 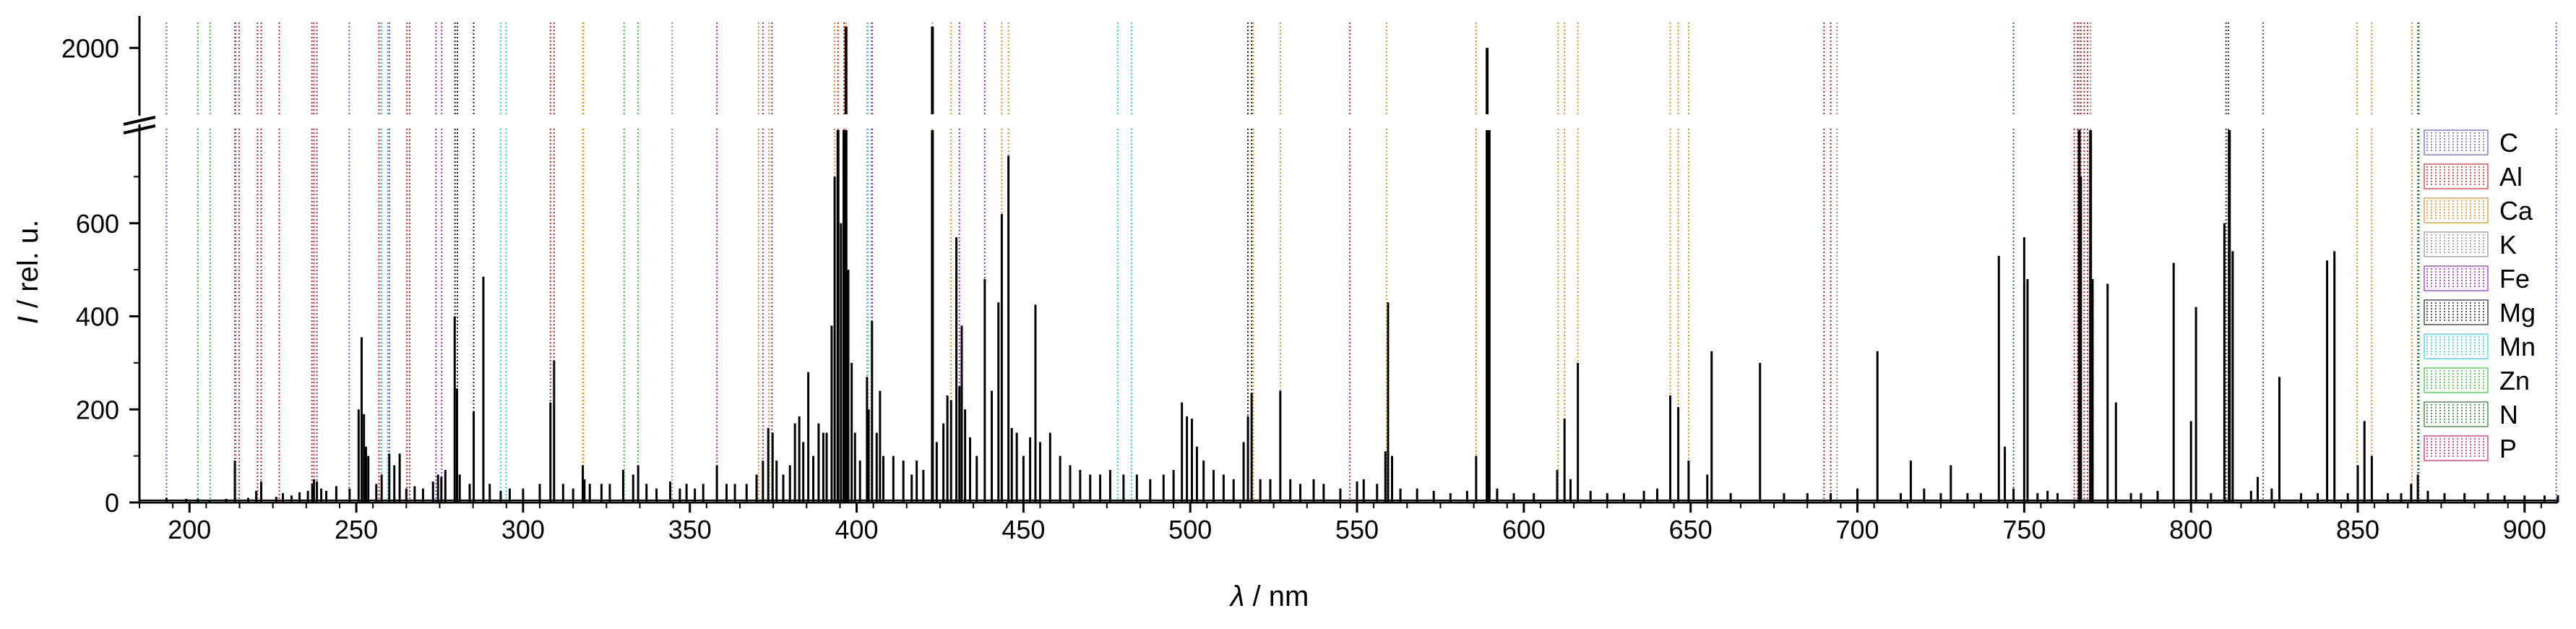 What do you see at coordinates (2508, 415) in the screenshot?
I see `legend-label: N` at bounding box center [2508, 415].